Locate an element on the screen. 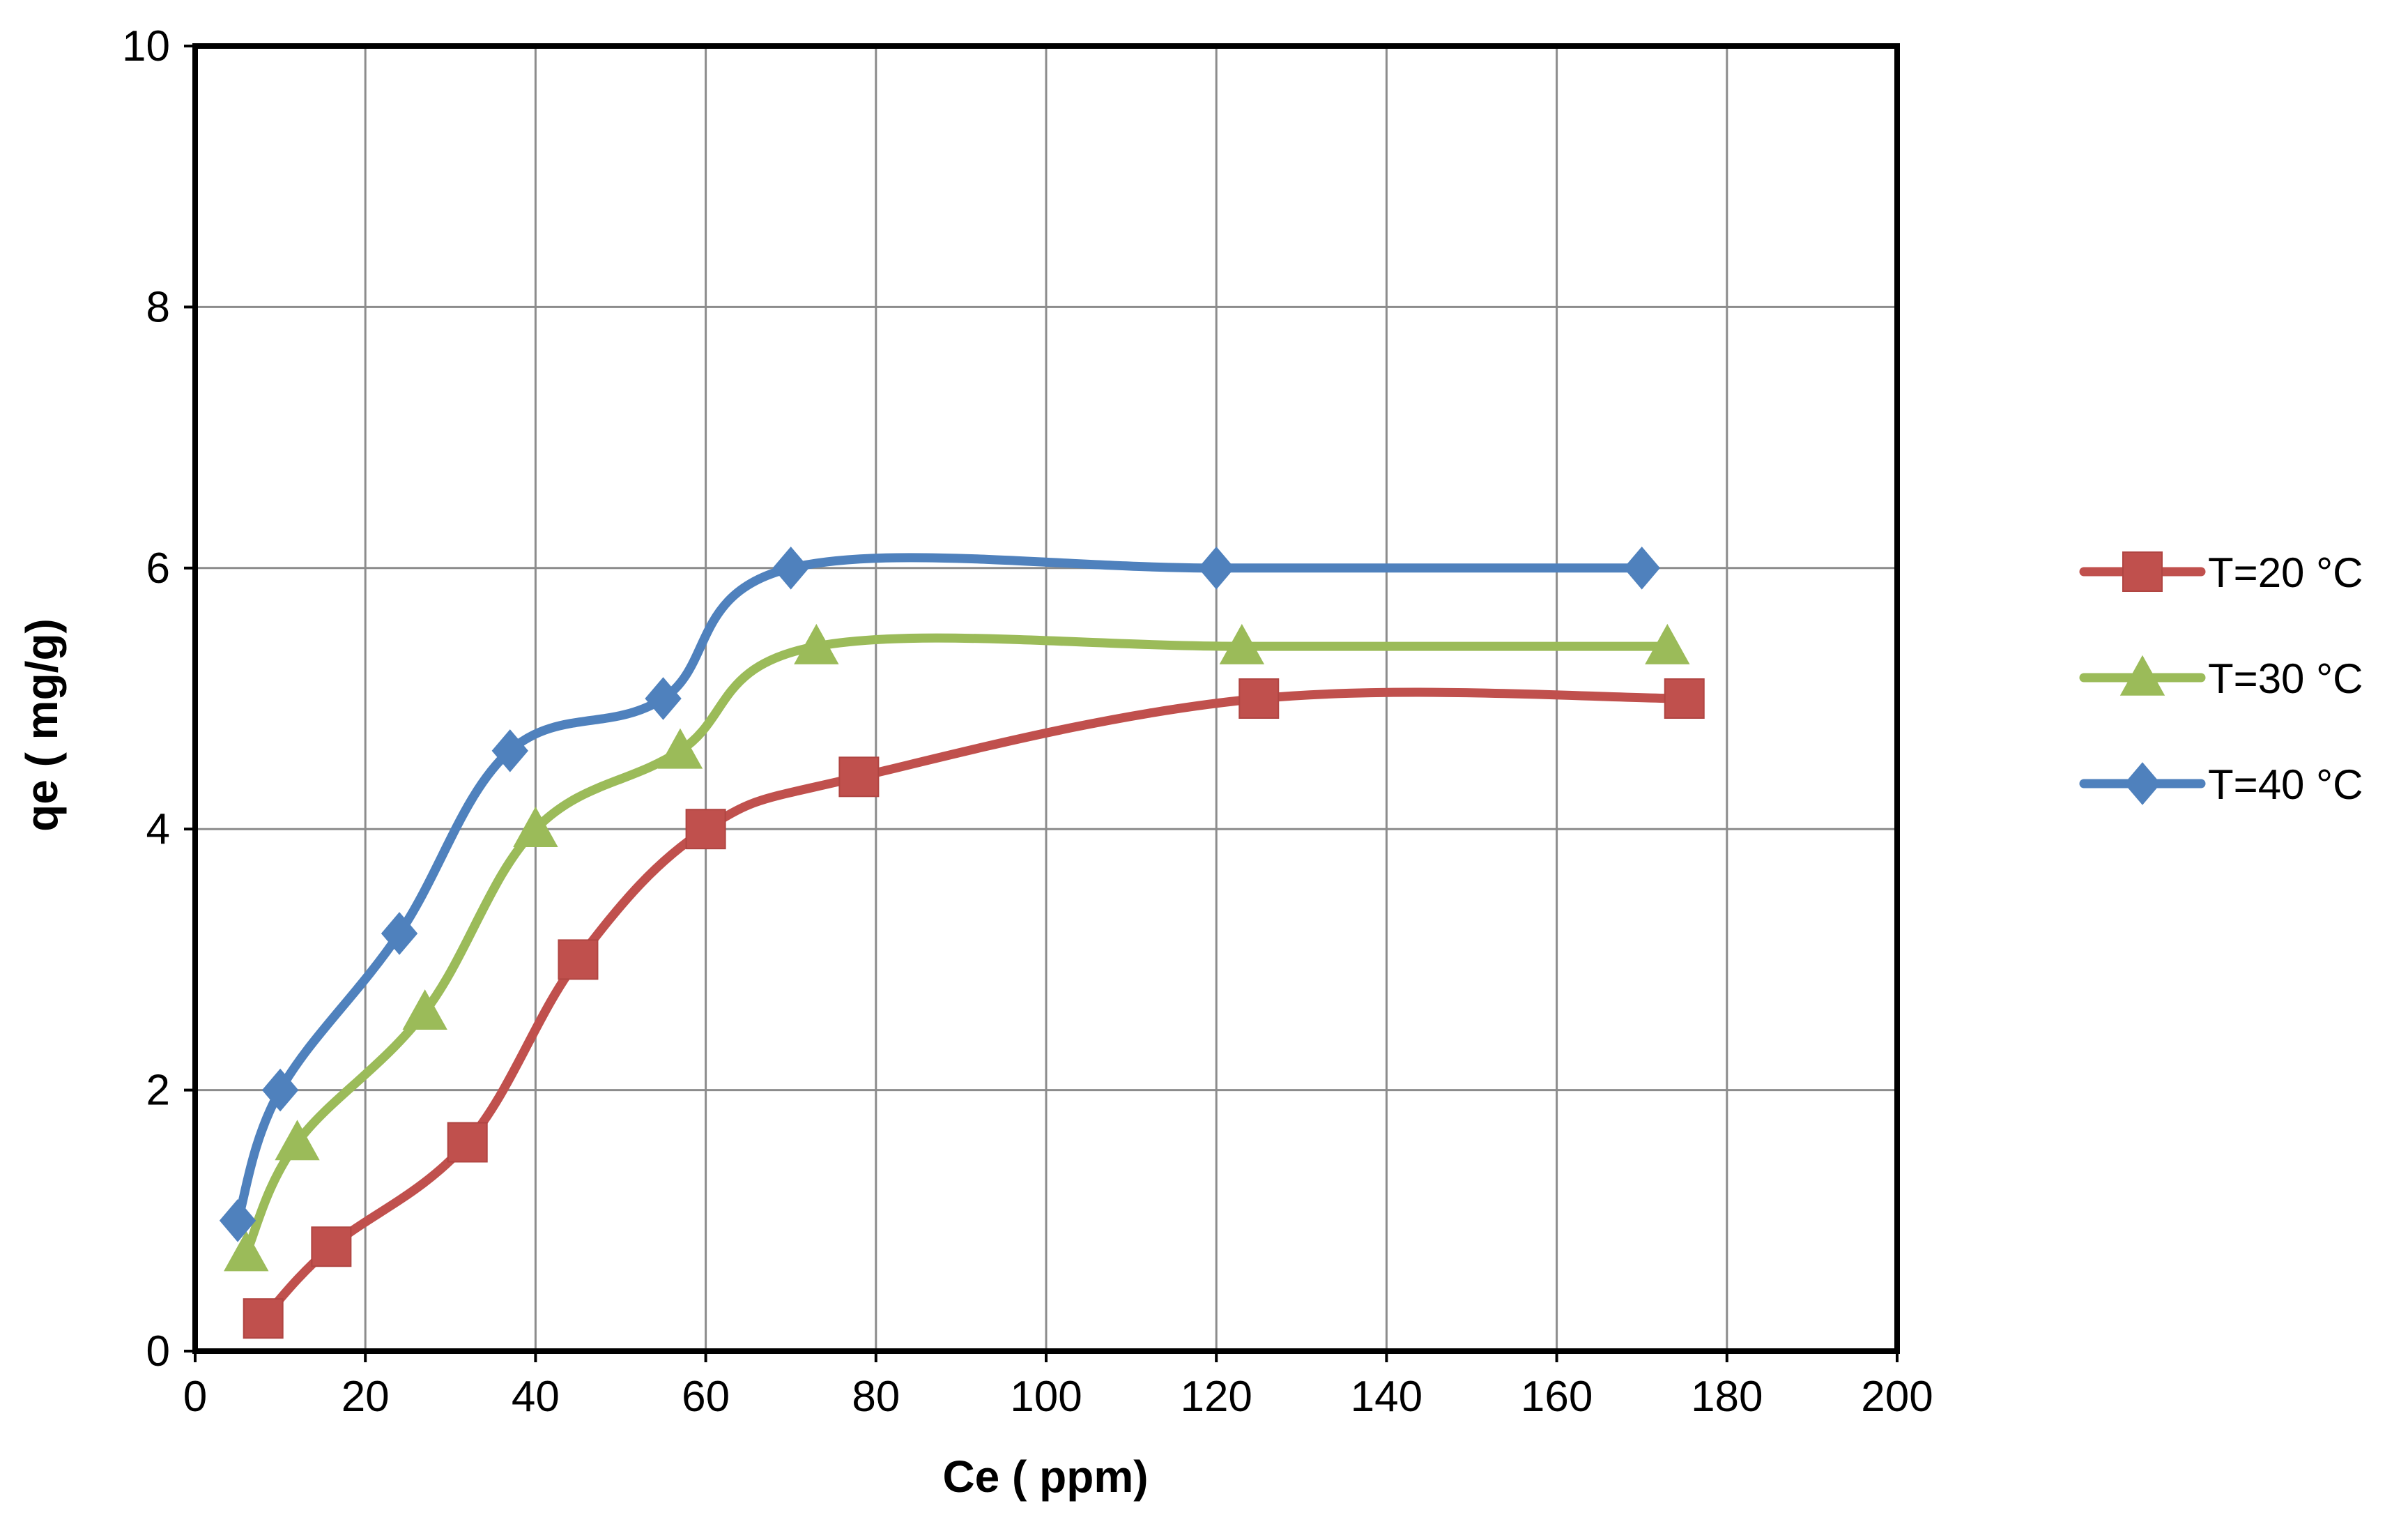 This screenshot has width=2408, height=1524. legend-label: T=20 °C is located at coordinates (2285, 572).